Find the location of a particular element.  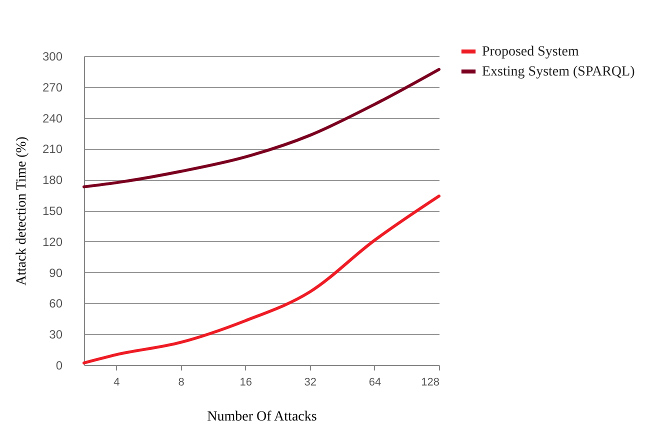

y-tick-label: 240 is located at coordinates (52, 118).